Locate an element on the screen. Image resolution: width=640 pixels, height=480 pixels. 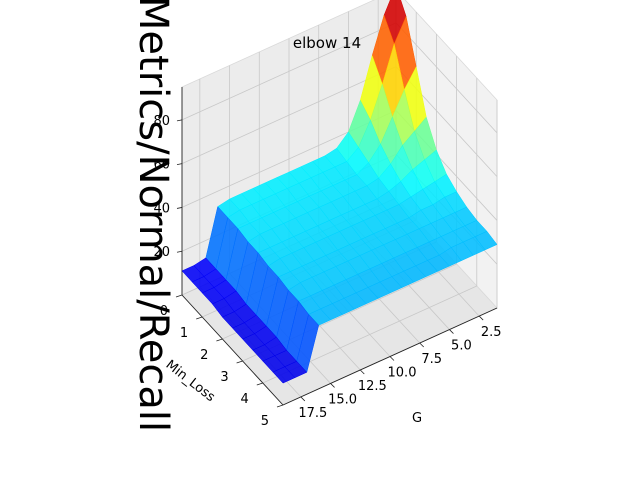
z-tick-label: 60 is located at coordinates (161, 165).